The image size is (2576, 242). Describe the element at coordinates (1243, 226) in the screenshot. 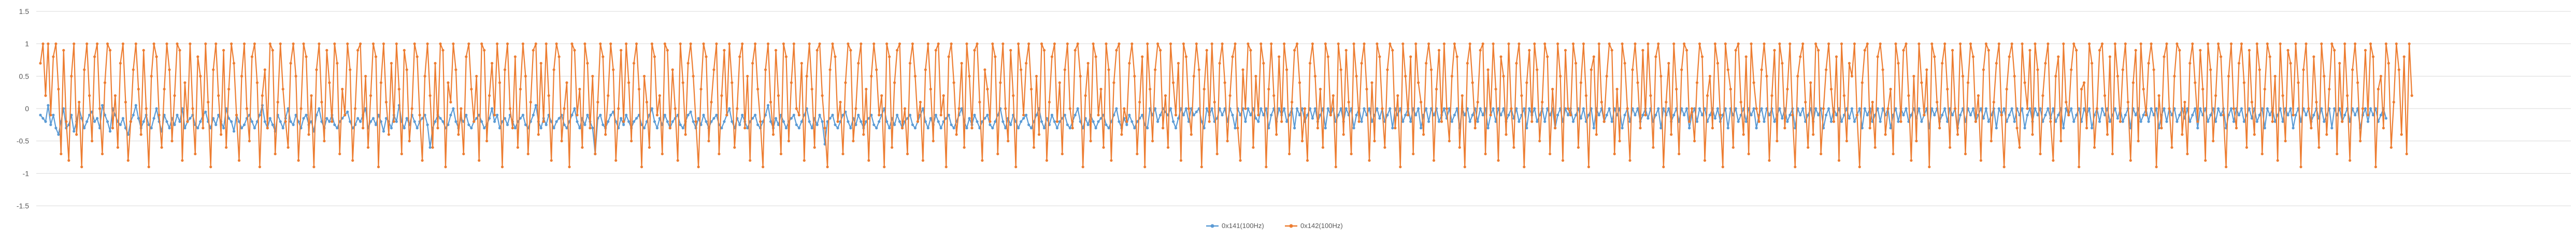

I see `legend-label-0x141: 0x141(100Hz)` at that location.